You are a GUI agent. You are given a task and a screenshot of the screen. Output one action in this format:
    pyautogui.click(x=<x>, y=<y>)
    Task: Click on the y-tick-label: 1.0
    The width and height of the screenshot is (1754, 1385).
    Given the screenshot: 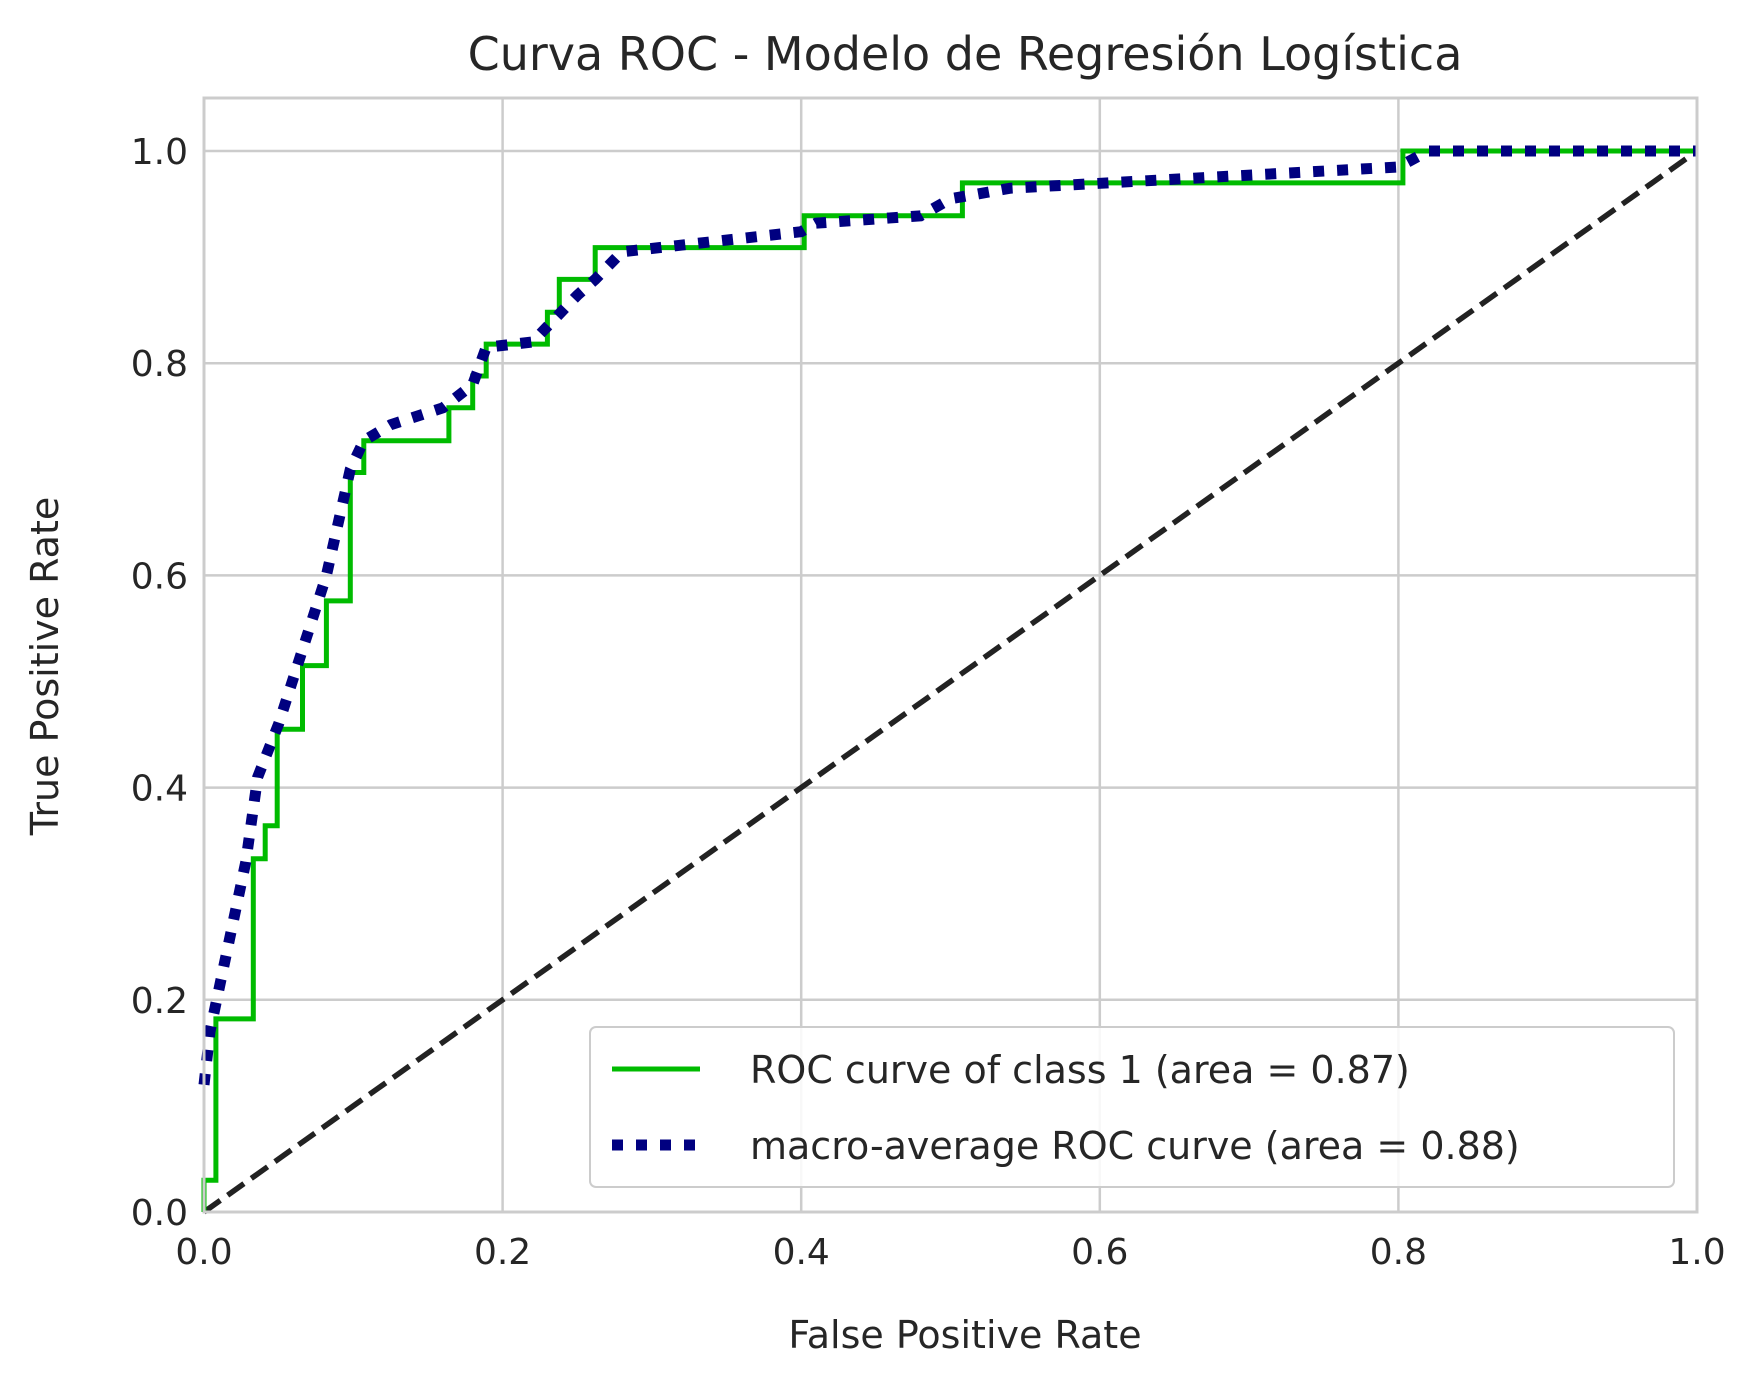 What is the action you would take?
    pyautogui.click(x=159, y=152)
    